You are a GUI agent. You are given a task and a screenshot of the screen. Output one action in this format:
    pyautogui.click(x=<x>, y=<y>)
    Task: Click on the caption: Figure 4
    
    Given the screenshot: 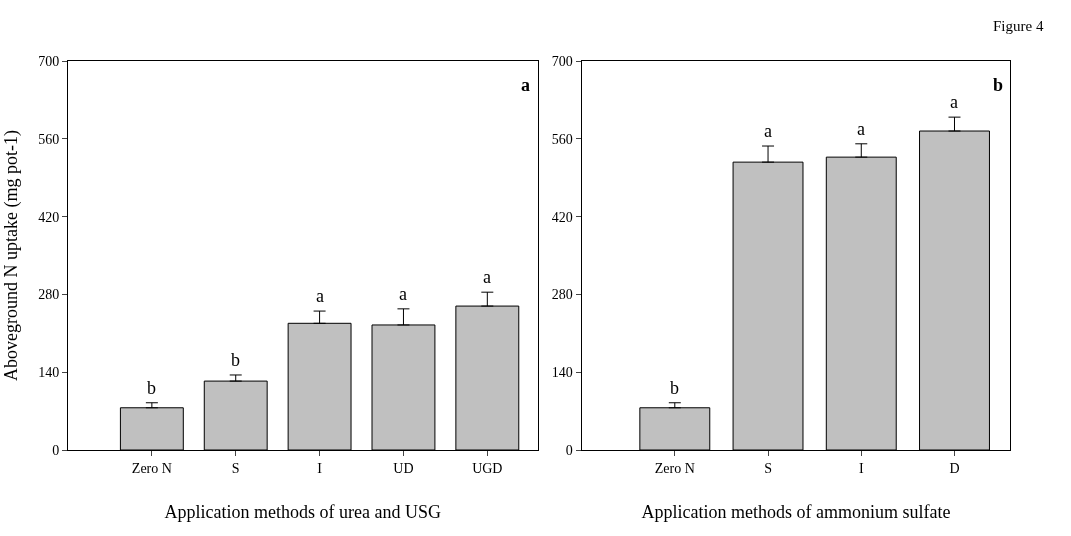 What is the action you would take?
    pyautogui.click(x=1018, y=26)
    